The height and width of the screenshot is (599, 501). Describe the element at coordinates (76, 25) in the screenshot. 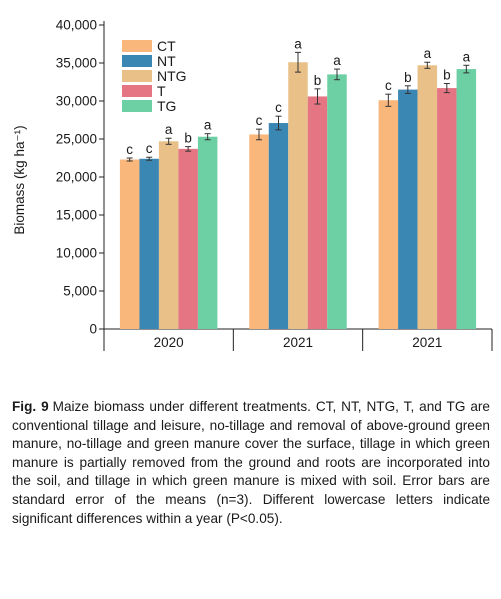

I see `y-tick-label: 40,000` at that location.